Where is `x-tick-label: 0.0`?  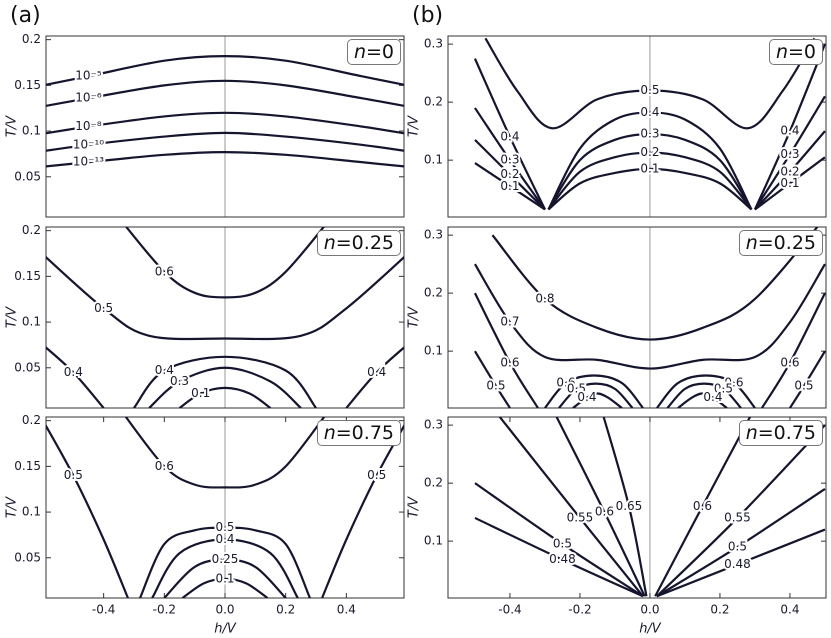
x-tick-label: 0.0 is located at coordinates (224, 610).